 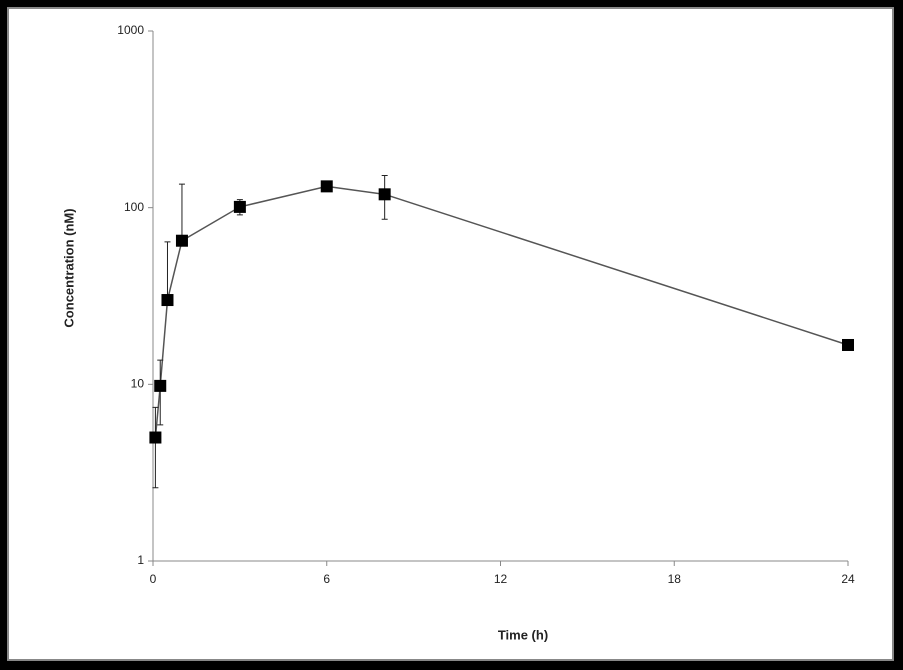 I want to click on y-axis-title: Concentration (nM), so click(x=68, y=267).